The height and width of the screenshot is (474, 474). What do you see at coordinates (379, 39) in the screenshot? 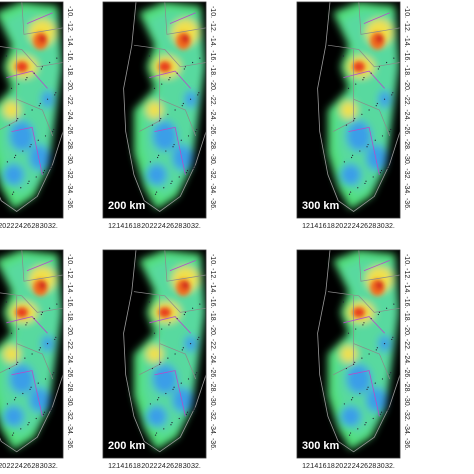
I see `slow-anomaly-strong` at bounding box center [379, 39].